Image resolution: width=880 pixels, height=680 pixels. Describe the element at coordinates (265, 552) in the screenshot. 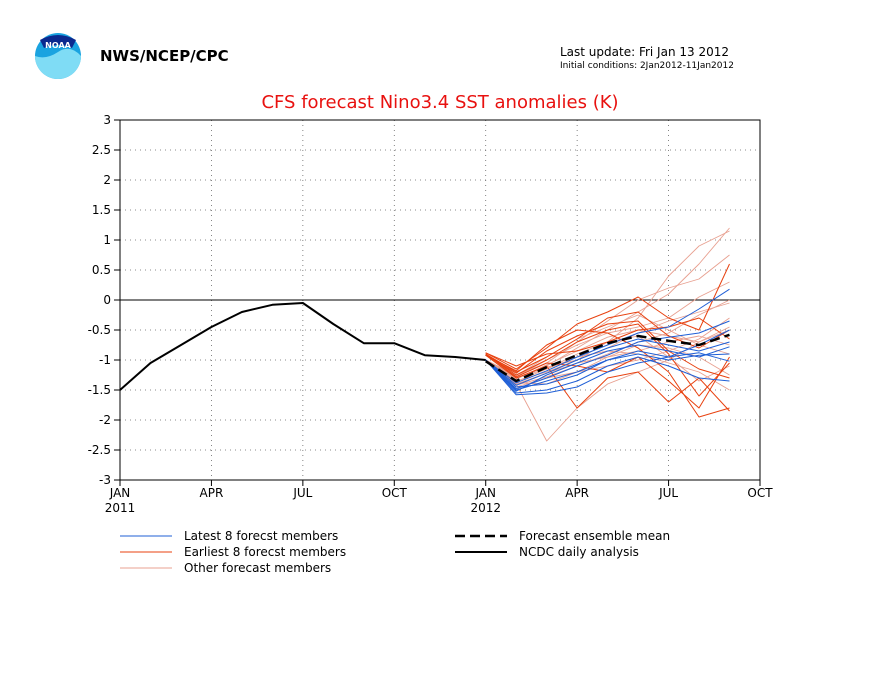

I see `legend-label: Earliest 8 forecst members` at that location.